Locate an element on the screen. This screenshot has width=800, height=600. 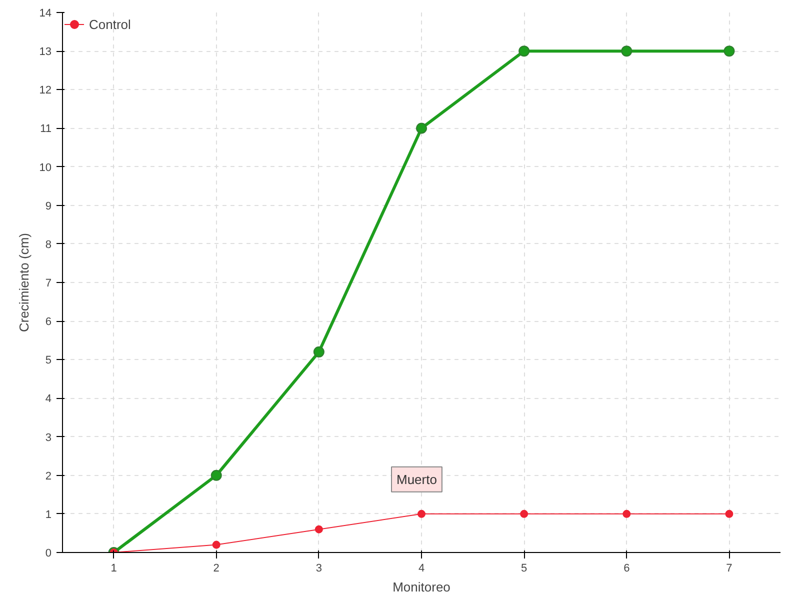
y-tick-label: 8 is located at coordinates (48, 244).